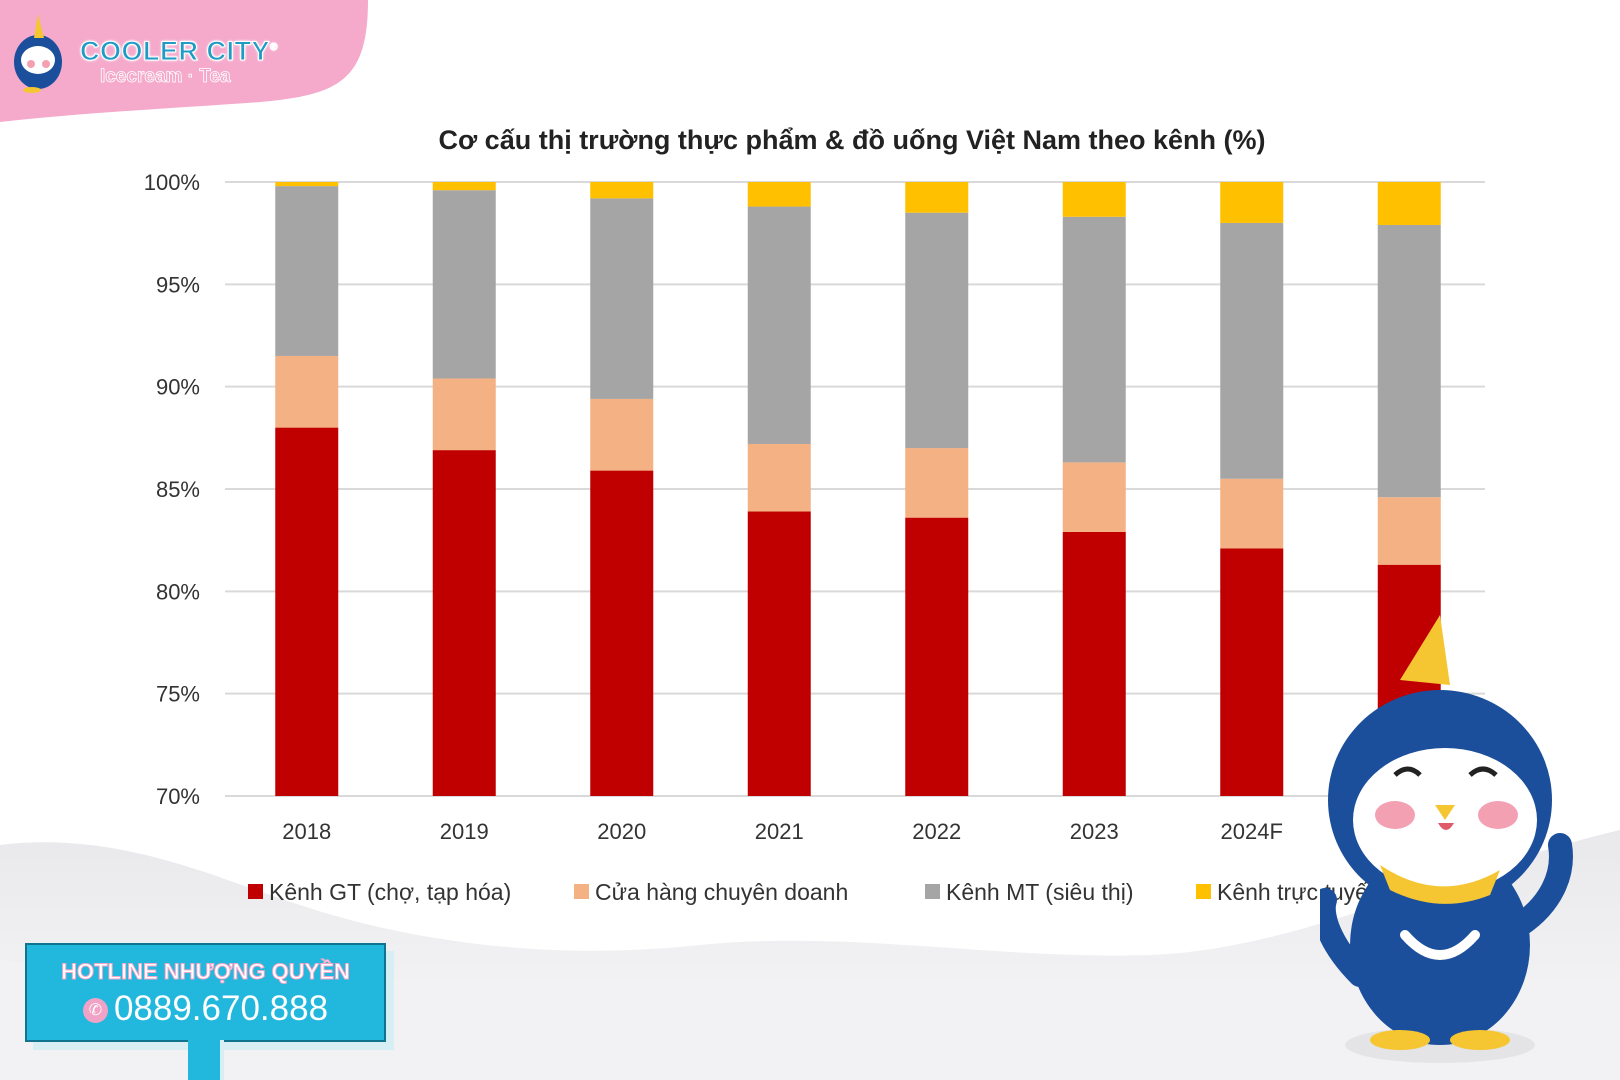 The image size is (1620, 1080). What do you see at coordinates (779, 831) in the screenshot?
I see `x-tick-label: 2021` at bounding box center [779, 831].